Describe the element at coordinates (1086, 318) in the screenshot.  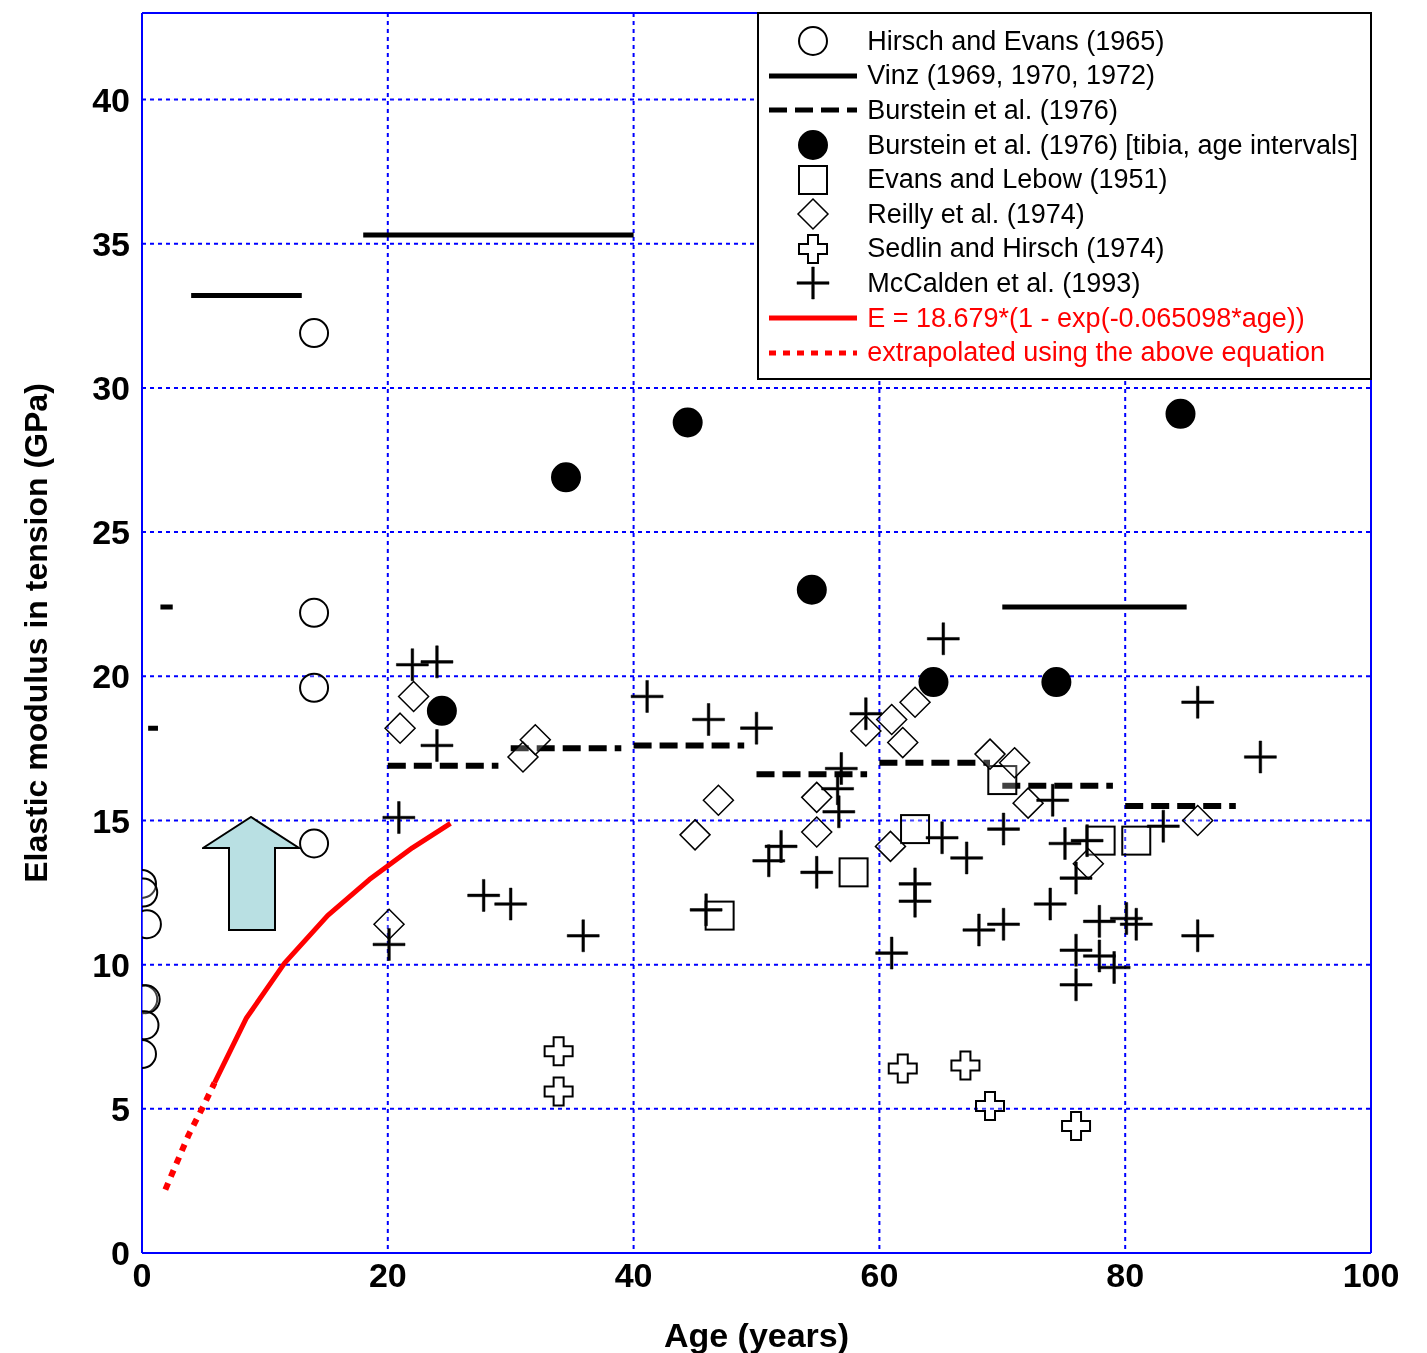
I see `legend-label: E = 18.679*(1 - exp(-0.065098*age))` at that location.